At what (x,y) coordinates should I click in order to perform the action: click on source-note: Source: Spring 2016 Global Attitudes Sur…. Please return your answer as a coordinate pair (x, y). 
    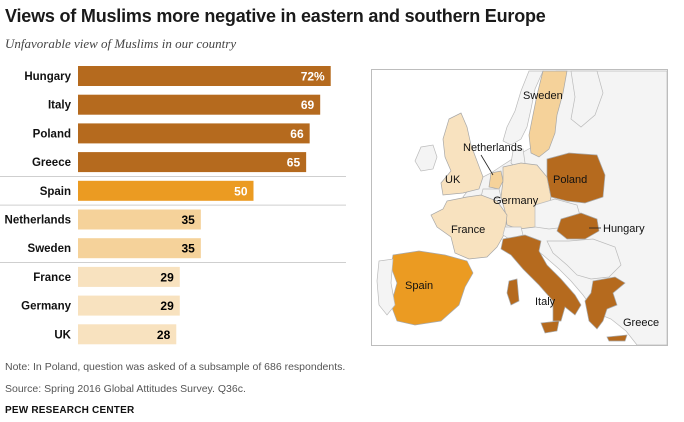
    Looking at the image, I should click on (125, 389).